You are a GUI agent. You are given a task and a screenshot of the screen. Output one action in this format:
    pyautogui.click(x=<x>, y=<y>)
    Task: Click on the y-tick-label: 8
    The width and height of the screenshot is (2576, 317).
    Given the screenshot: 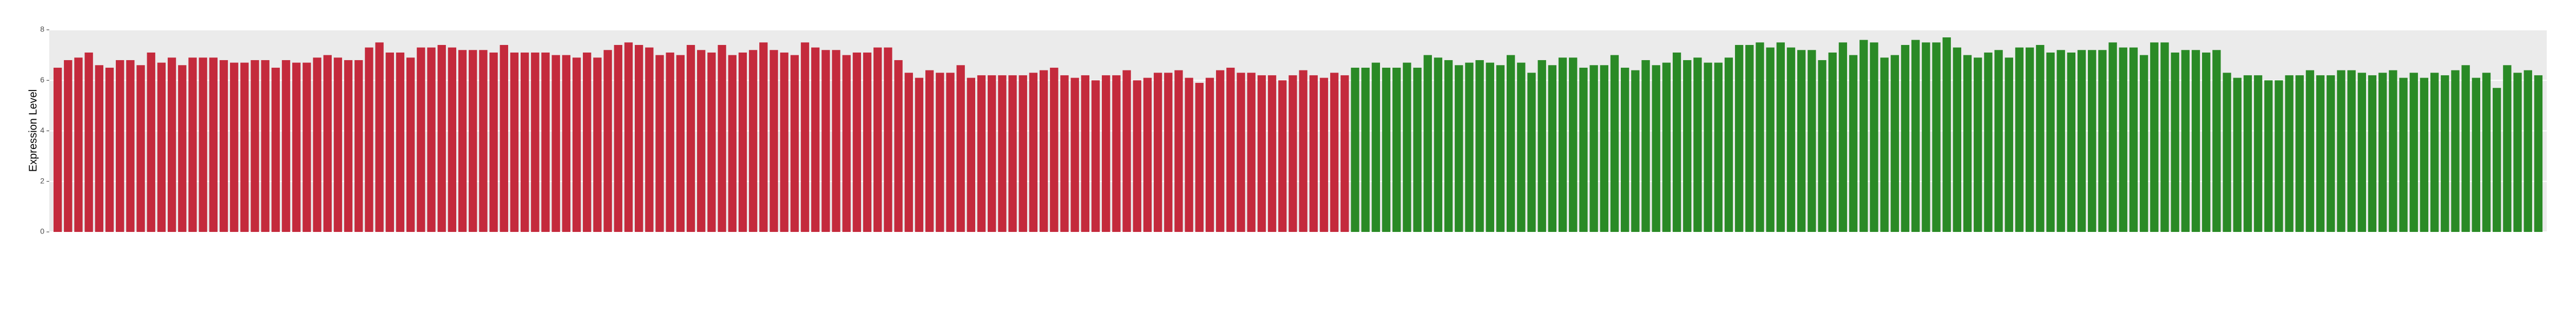 What is the action you would take?
    pyautogui.click(x=42, y=29)
    